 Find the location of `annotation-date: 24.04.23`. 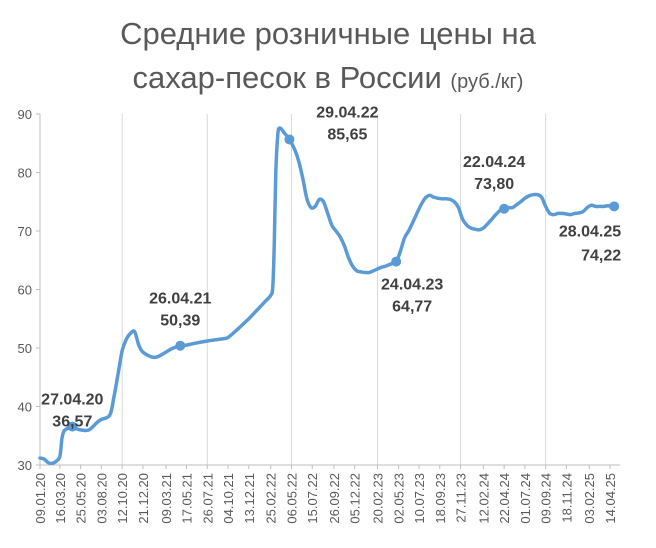

annotation-date: 24.04.23 is located at coordinates (412, 285).